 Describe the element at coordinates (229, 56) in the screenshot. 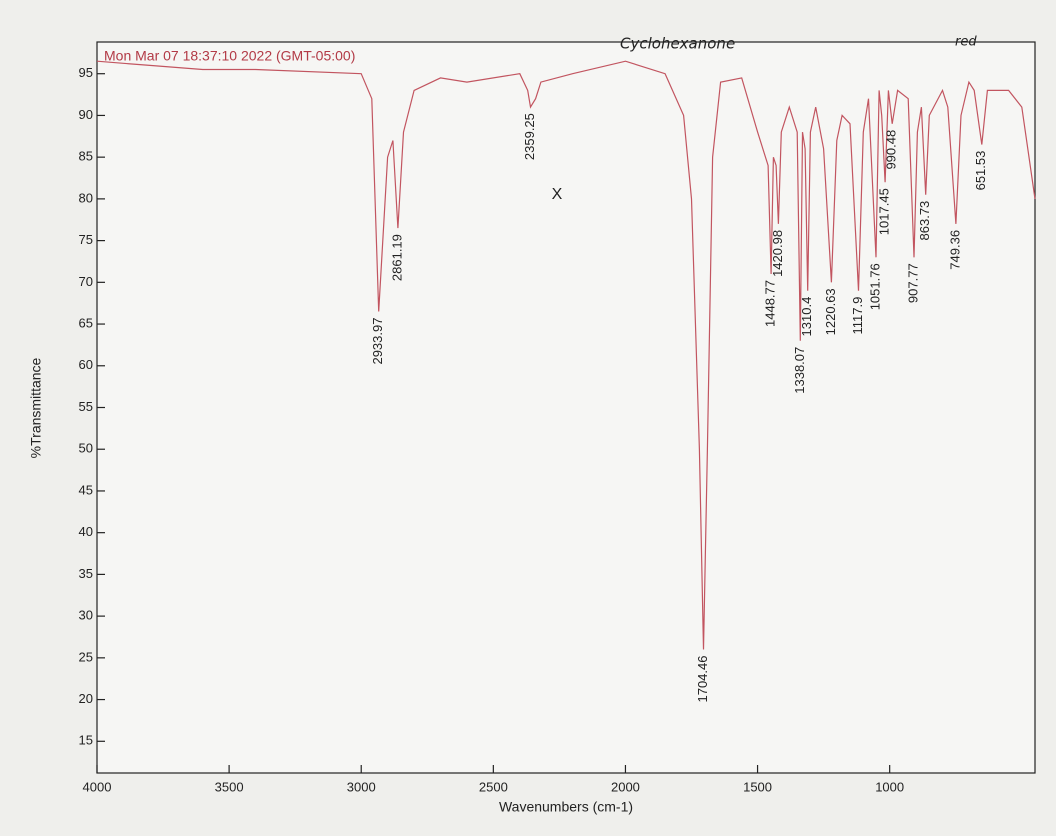

I see `timestamp: Mon Mar 07 18:37:10 2022 (GMT-05:00)` at that location.